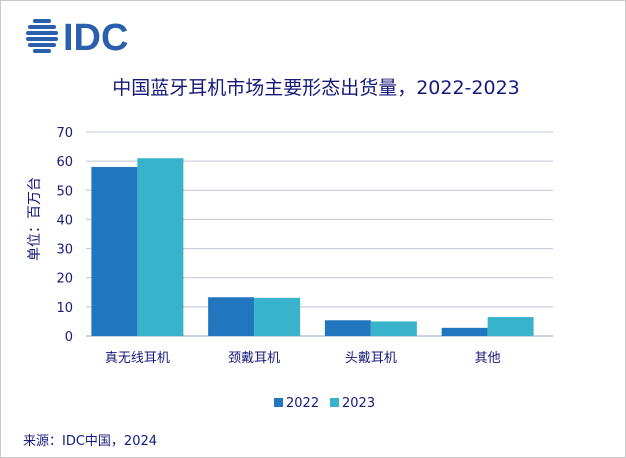 The width and height of the screenshot is (626, 458). What do you see at coordinates (137, 358) in the screenshot?
I see `x-tick-label: 真无线耳机` at bounding box center [137, 358].